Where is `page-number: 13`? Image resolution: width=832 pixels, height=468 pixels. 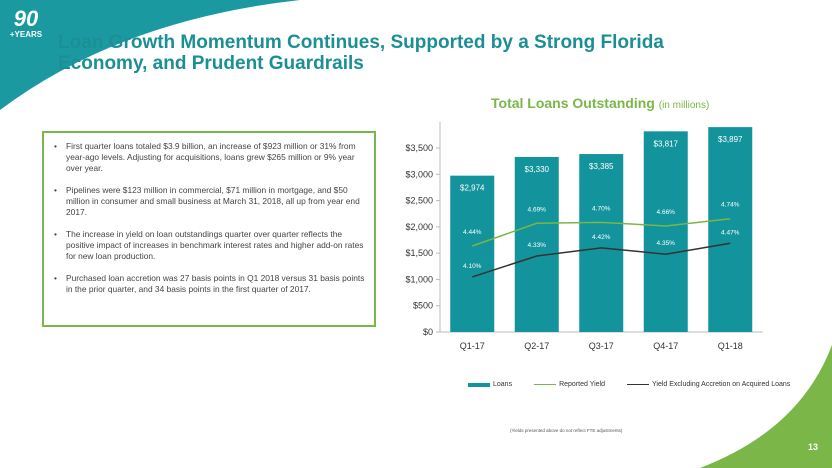
page-number: 13 is located at coordinates (813, 447).